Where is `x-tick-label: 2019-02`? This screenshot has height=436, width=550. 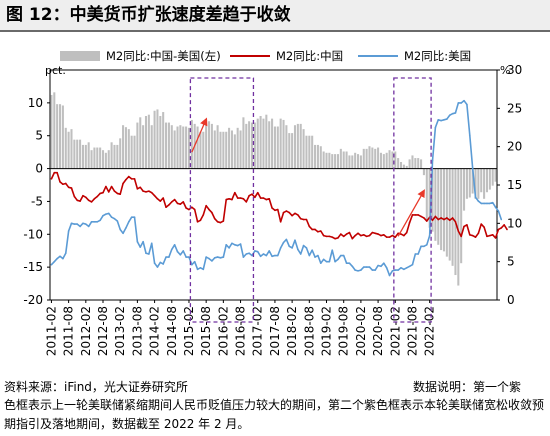
x-tick-label: 2019-02 is located at coordinates (327, 331).